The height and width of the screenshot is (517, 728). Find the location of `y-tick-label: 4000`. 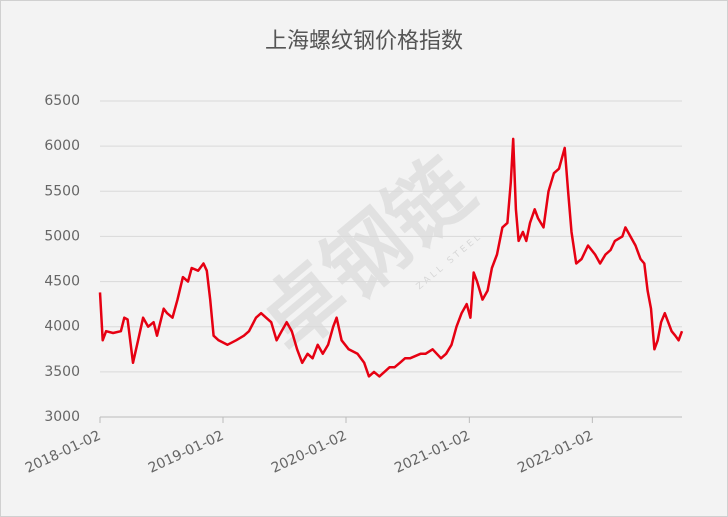

y-tick-label: 4000 is located at coordinates (62, 327).